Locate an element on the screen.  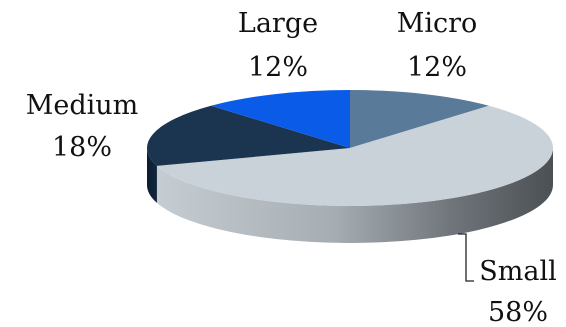
slice-percent-small: 58% is located at coordinates (518, 312).